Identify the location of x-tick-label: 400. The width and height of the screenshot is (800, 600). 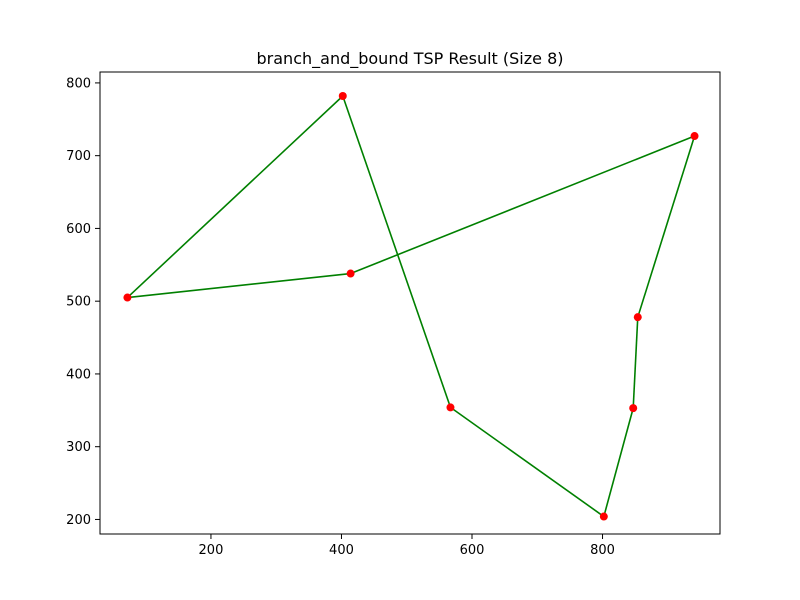
(341, 550).